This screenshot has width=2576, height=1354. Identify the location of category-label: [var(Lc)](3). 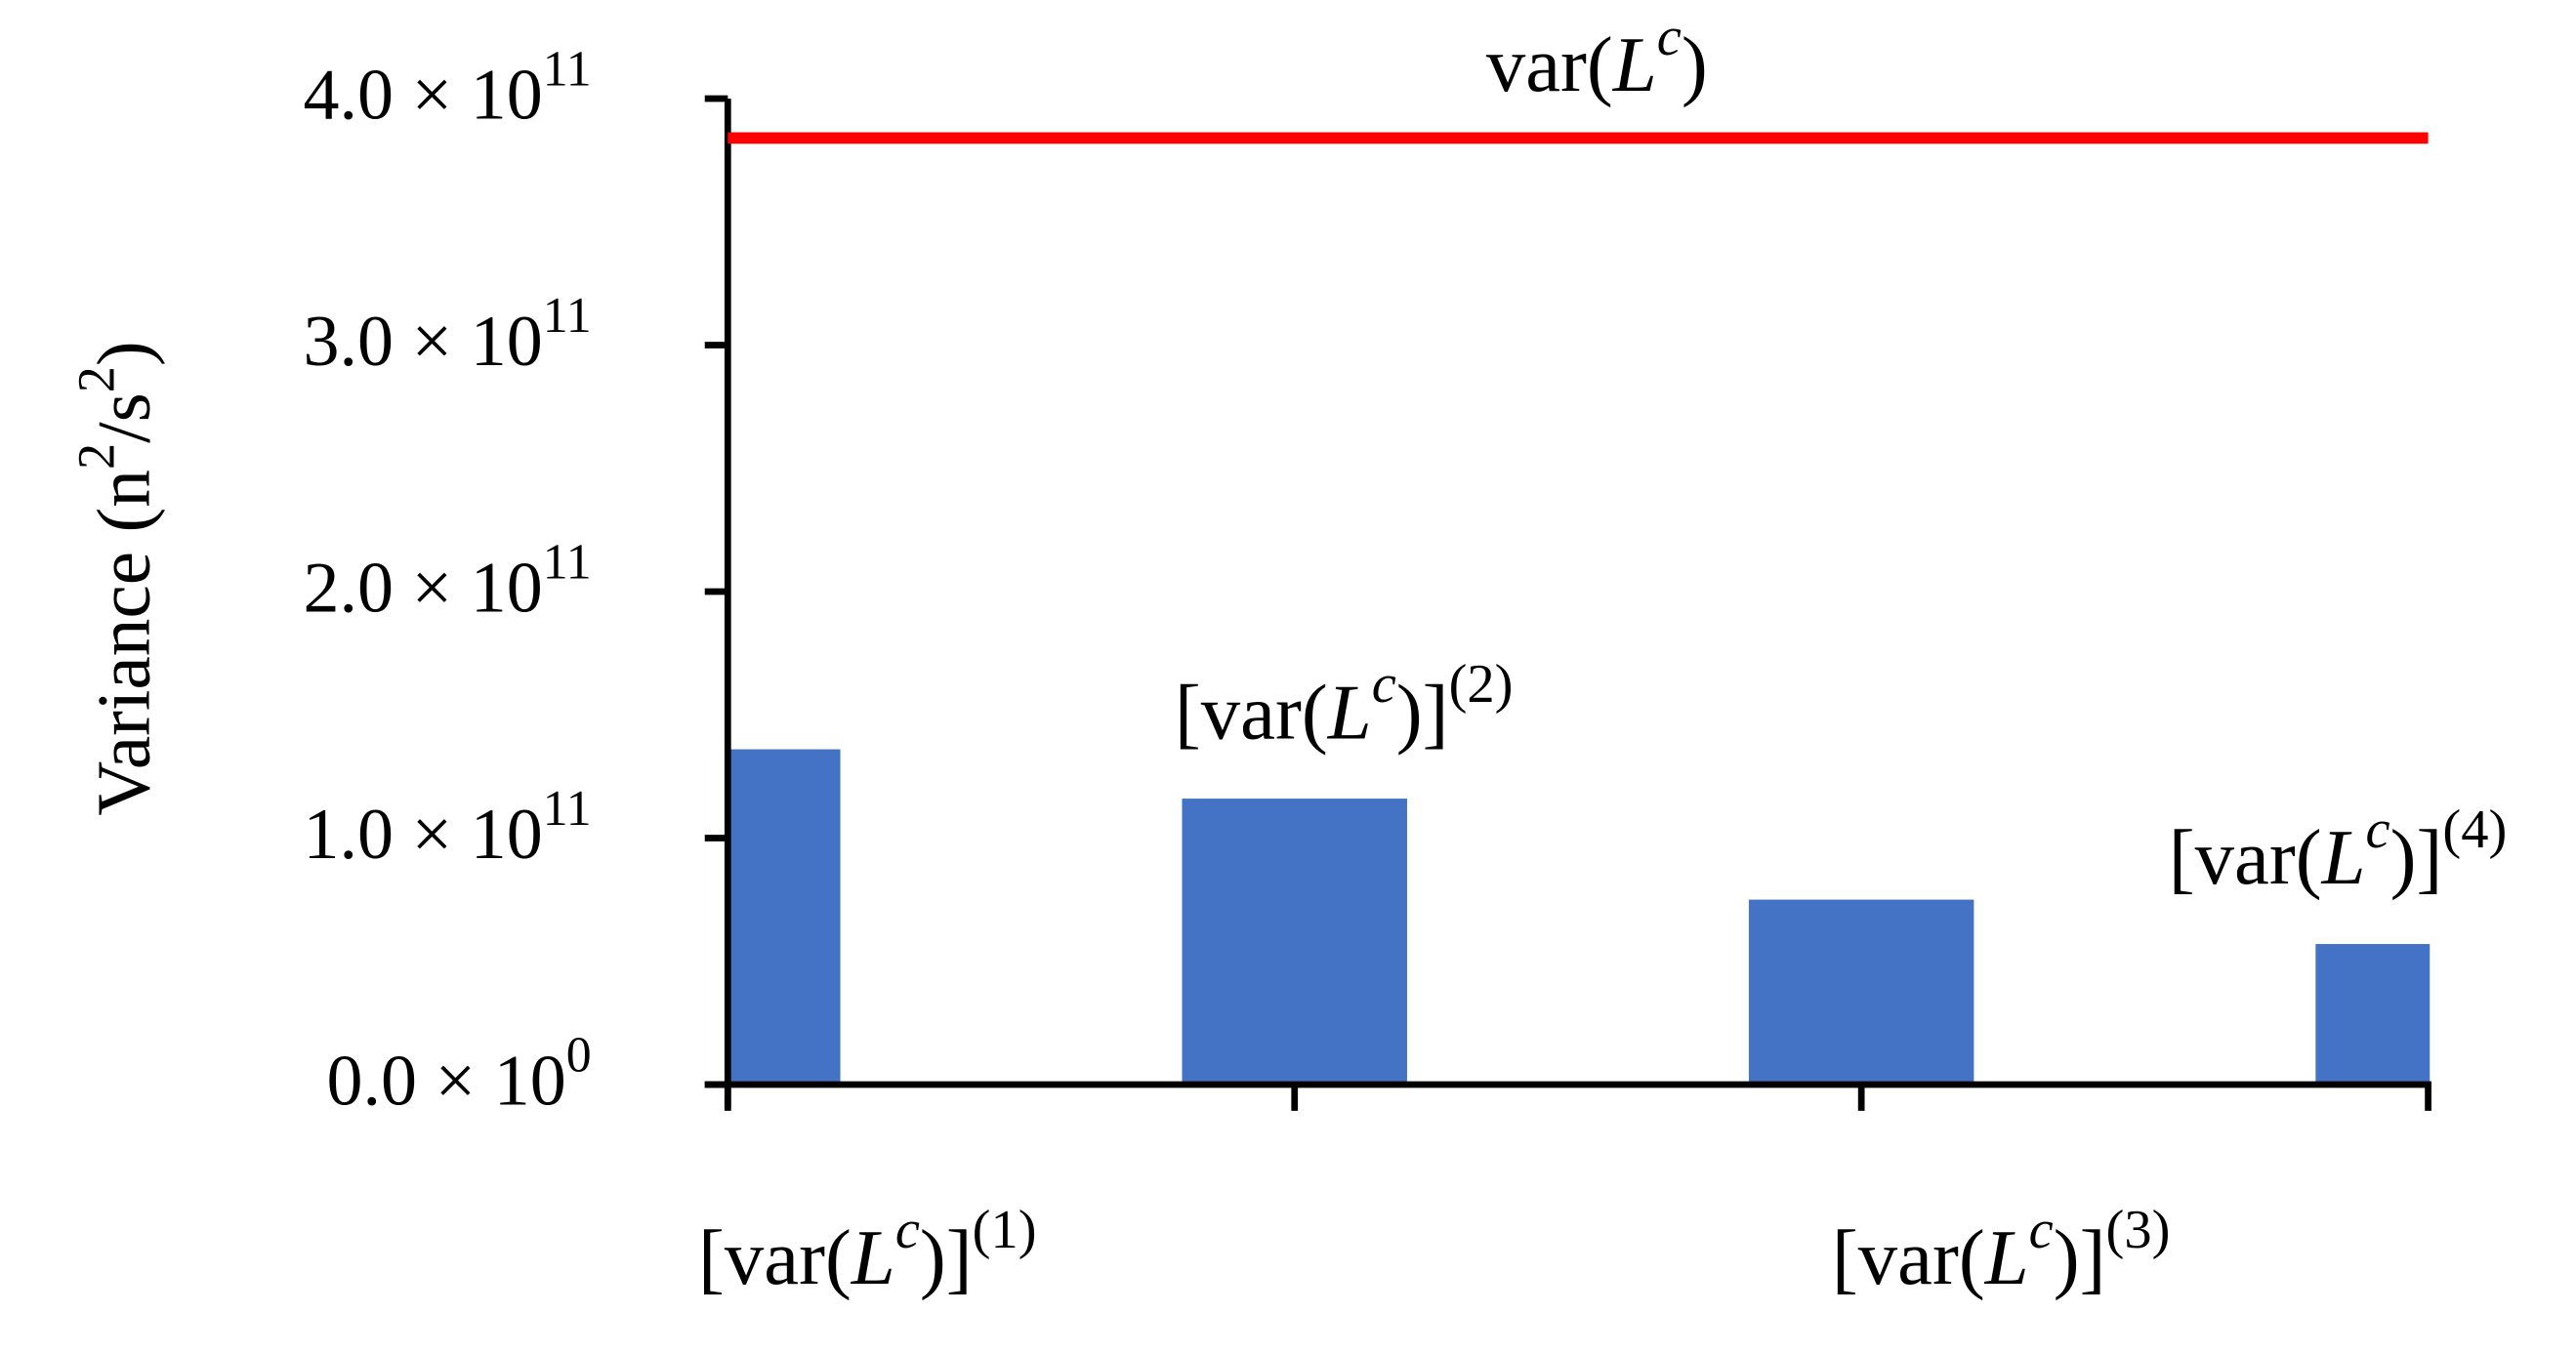
(2001, 1250).